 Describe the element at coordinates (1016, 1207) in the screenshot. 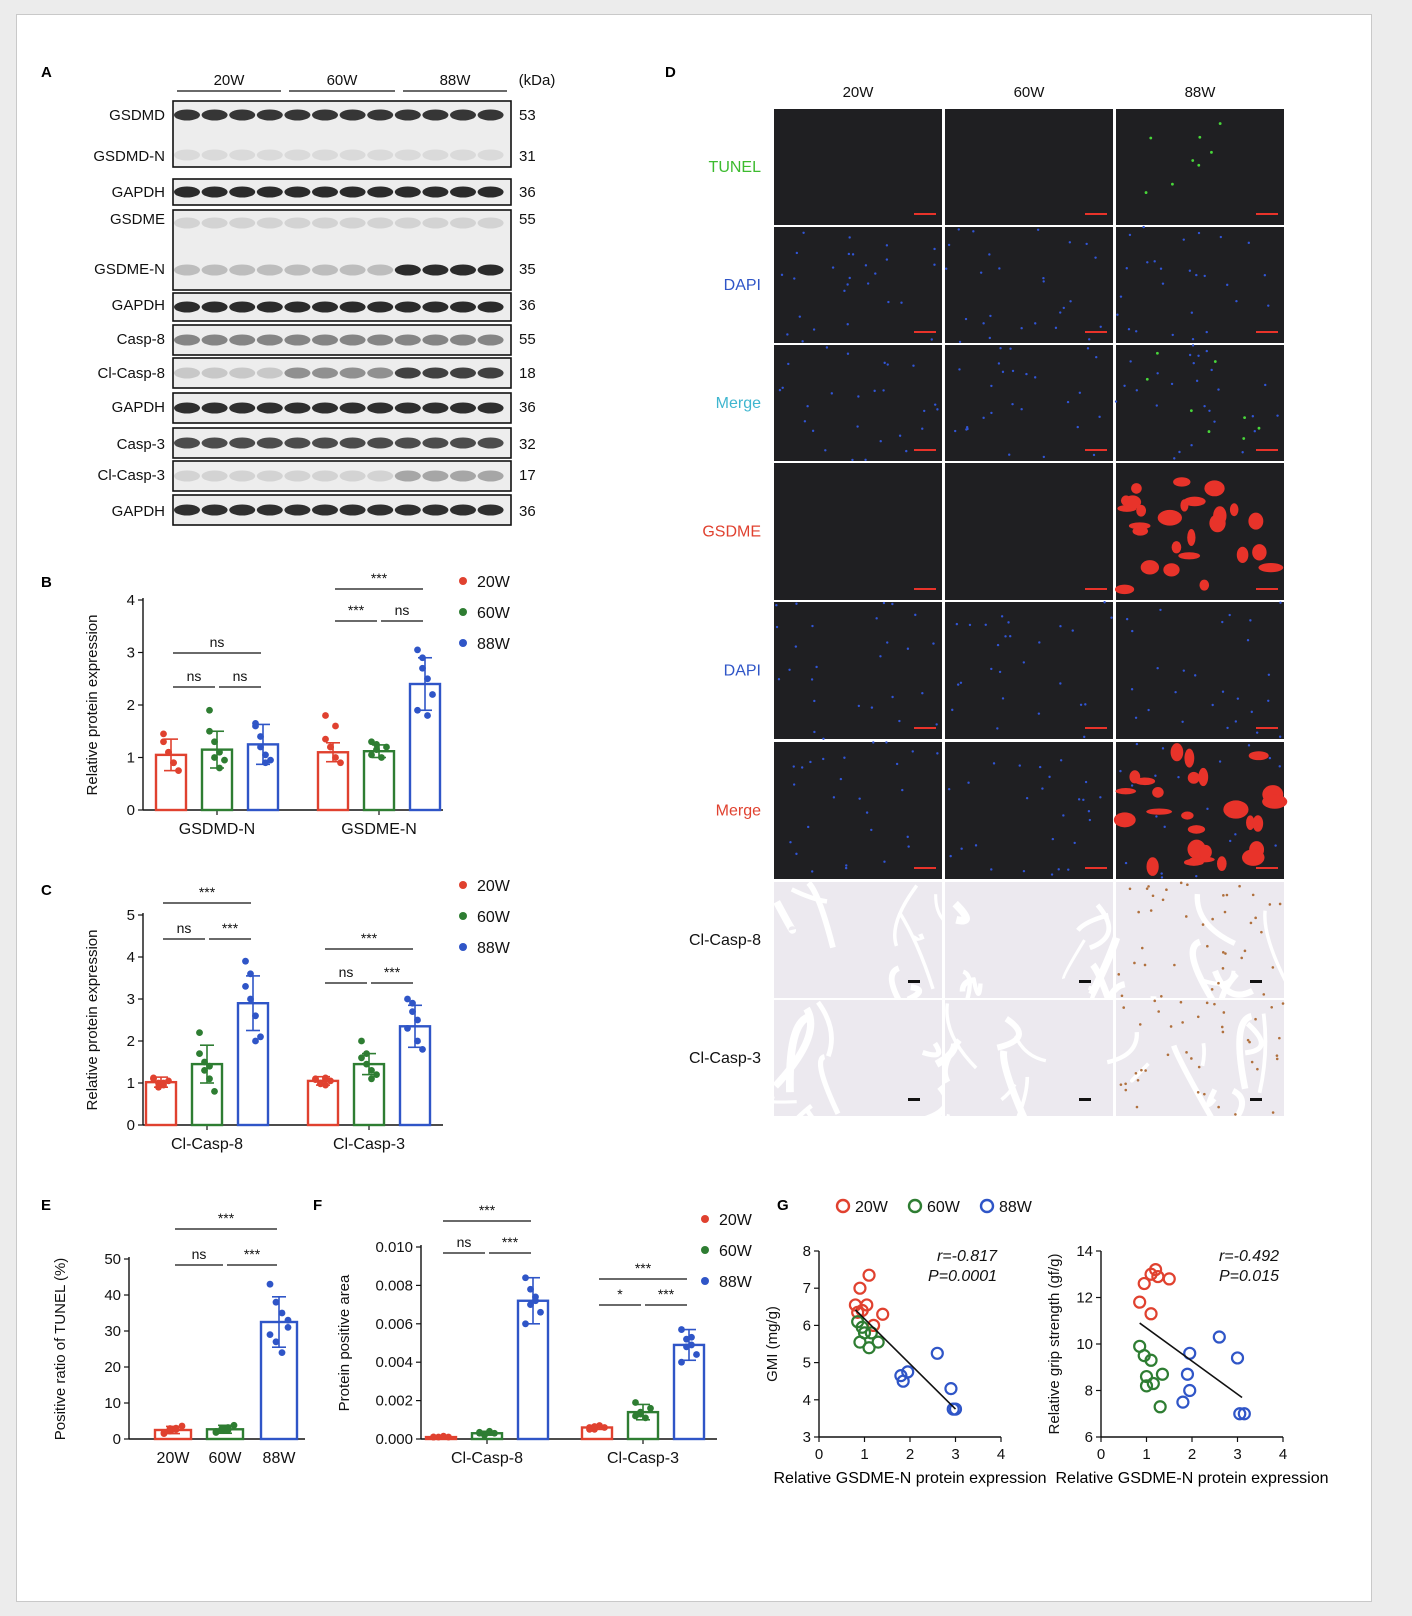

I see `legend-label: 88W` at that location.